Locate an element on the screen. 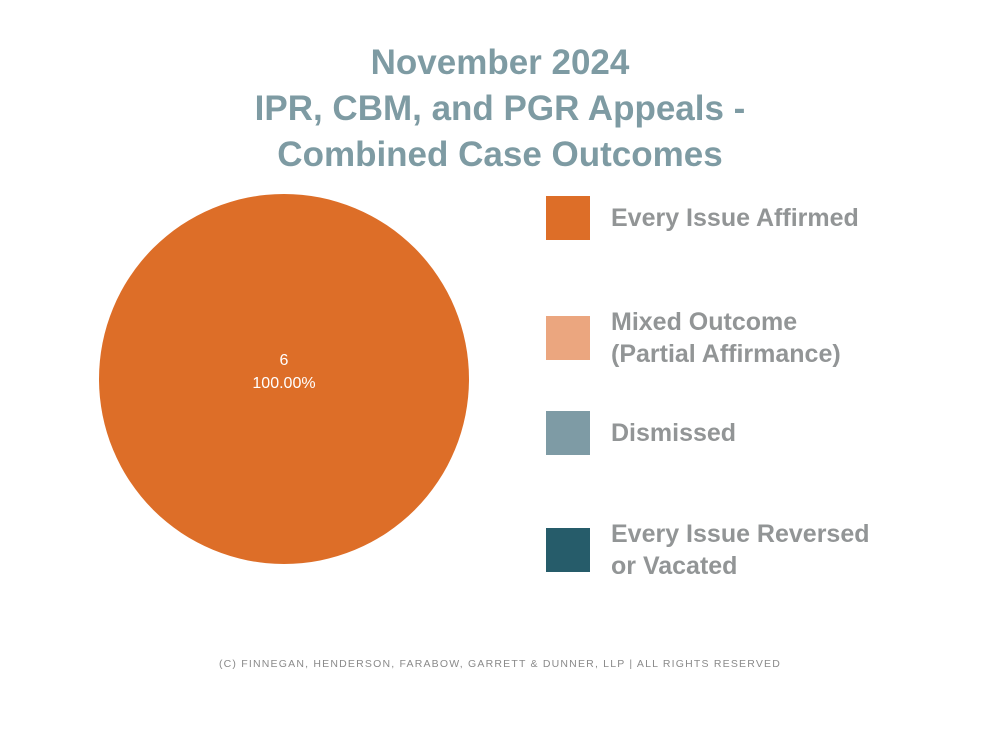 The width and height of the screenshot is (1000, 742). title-line-3: Combined Case Outcomes is located at coordinates (500, 154).